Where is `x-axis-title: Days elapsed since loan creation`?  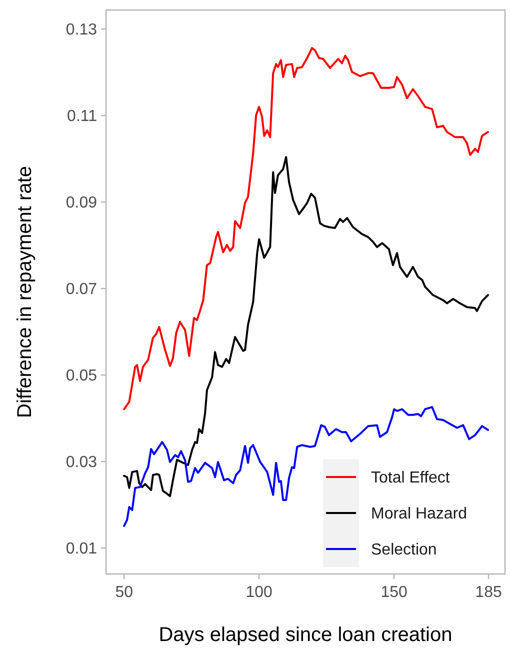
x-axis-title: Days elapsed since loan creation is located at coordinates (305, 635).